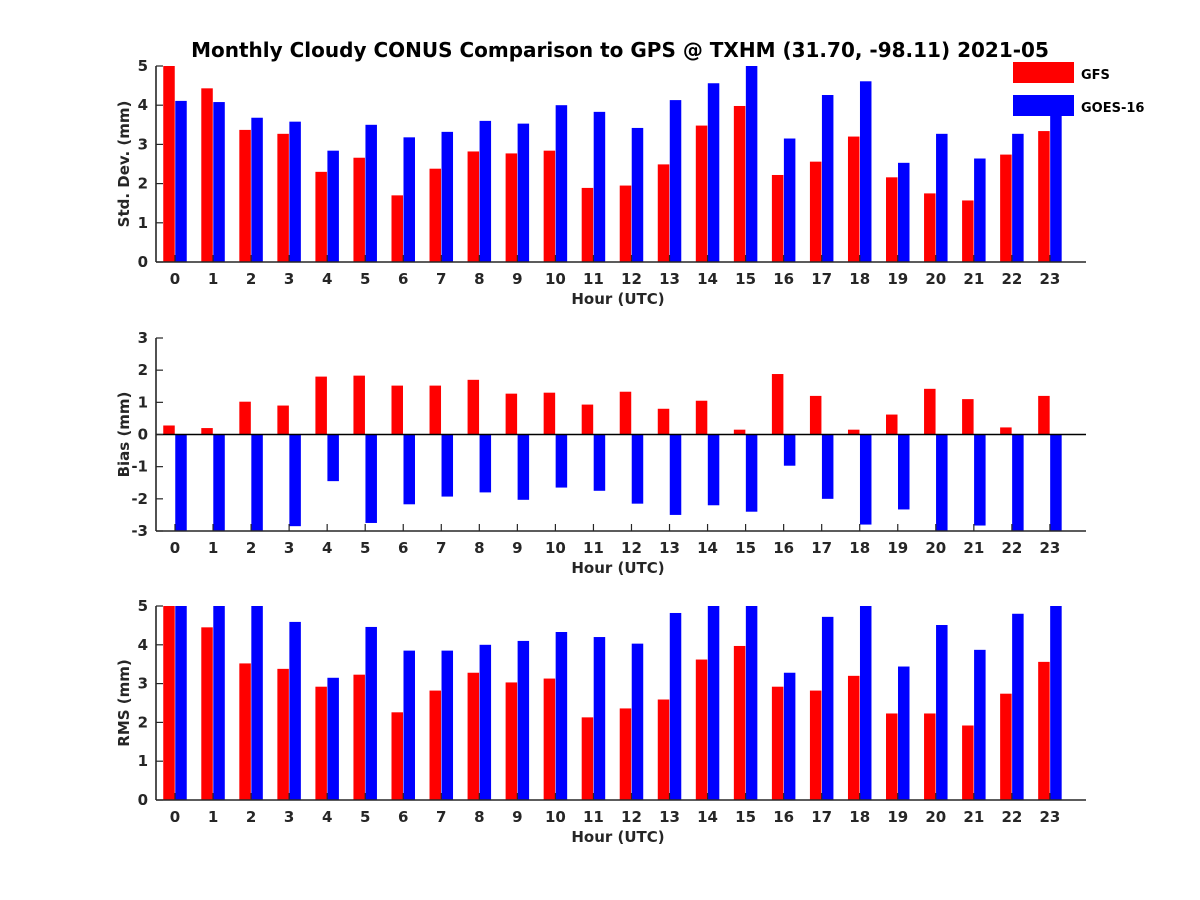  Describe the element at coordinates (139, 499) in the screenshot. I see `y-tick-label: -2` at that location.